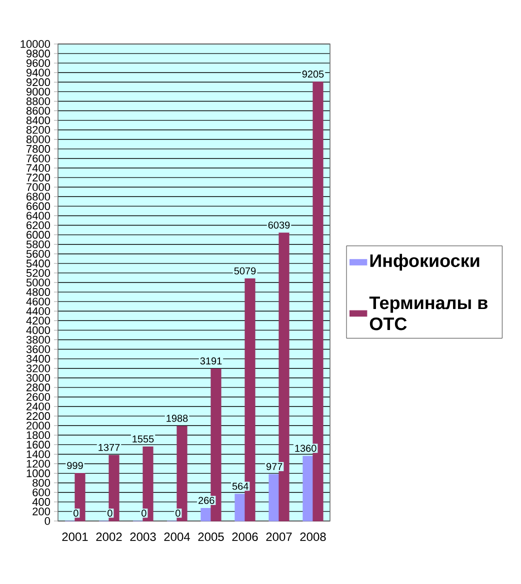  I want to click on data-label: 9205, so click(313, 74).